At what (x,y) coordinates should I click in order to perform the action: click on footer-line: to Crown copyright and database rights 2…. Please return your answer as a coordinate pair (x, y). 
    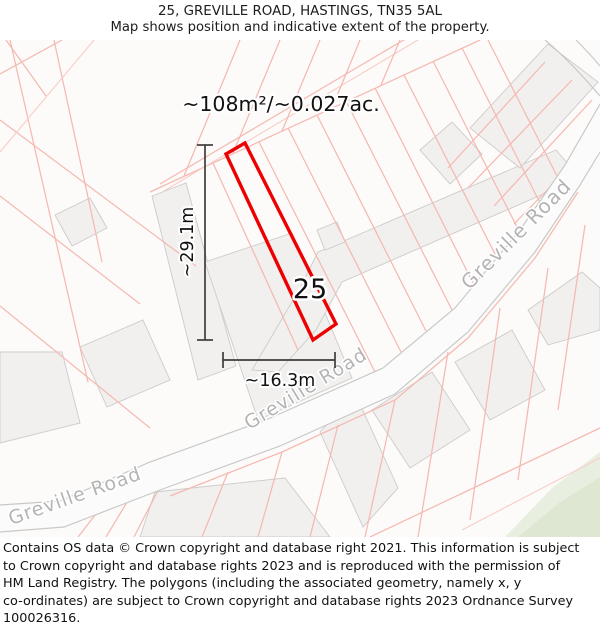
    Looking at the image, I should click on (282, 566).